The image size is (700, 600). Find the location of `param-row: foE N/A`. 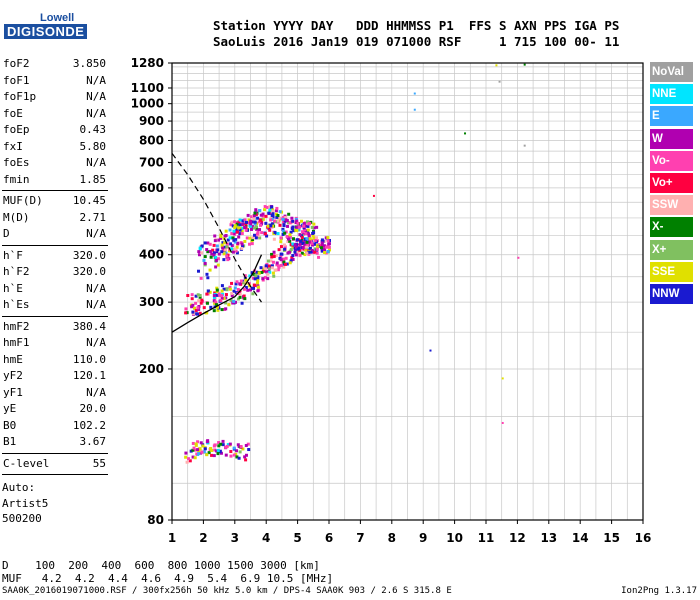

param-row: foE N/A is located at coordinates (55, 114).